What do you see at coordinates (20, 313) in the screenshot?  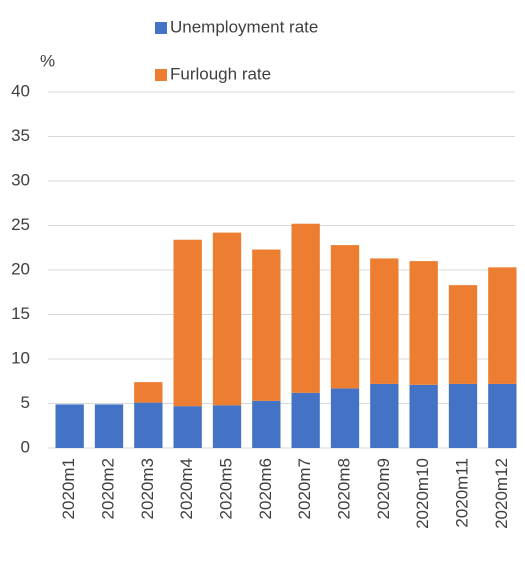 I see `y-tick-label: 15` at bounding box center [20, 313].